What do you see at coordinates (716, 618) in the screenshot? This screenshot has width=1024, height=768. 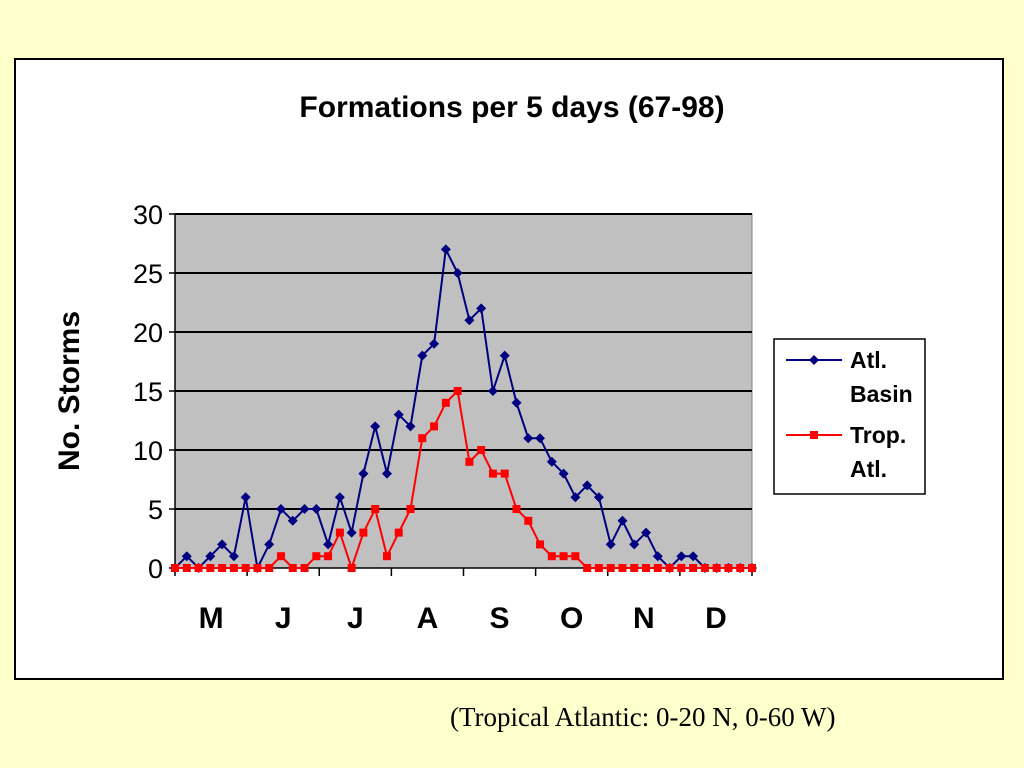 I see `x-category-label: D` at bounding box center [716, 618].